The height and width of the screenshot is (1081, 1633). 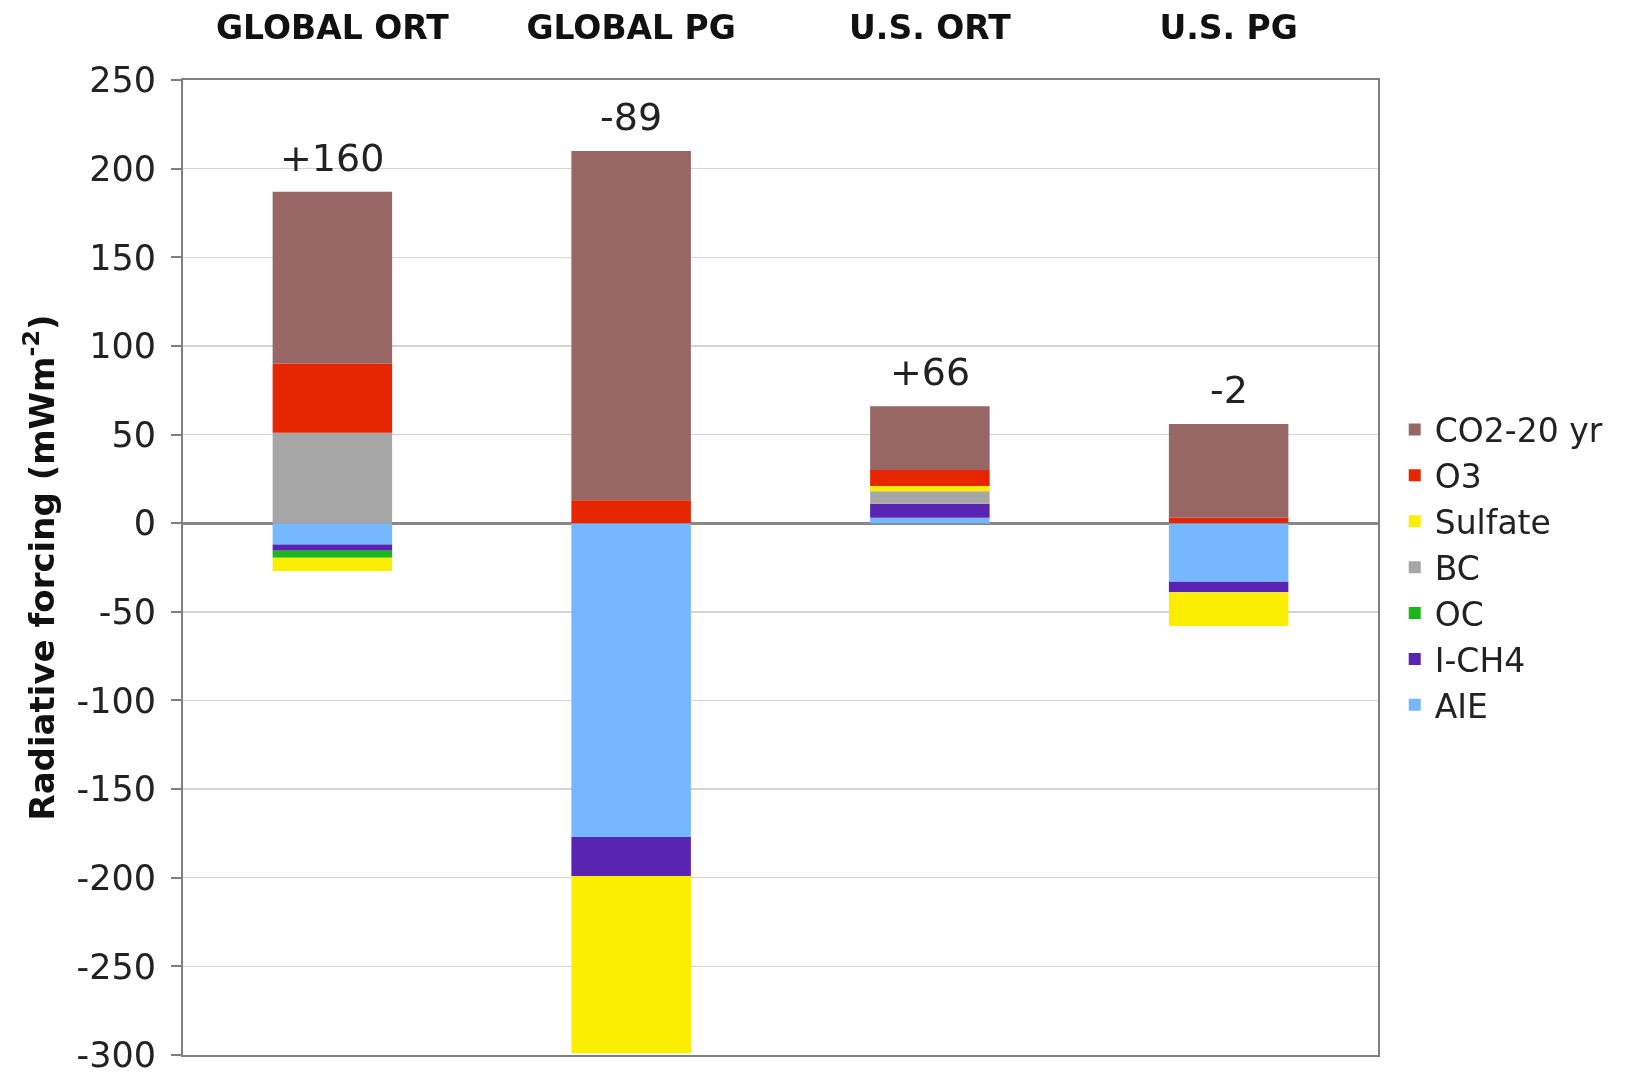 What do you see at coordinates (1518, 431) in the screenshot?
I see `legend-label: CO2-20 yr` at bounding box center [1518, 431].